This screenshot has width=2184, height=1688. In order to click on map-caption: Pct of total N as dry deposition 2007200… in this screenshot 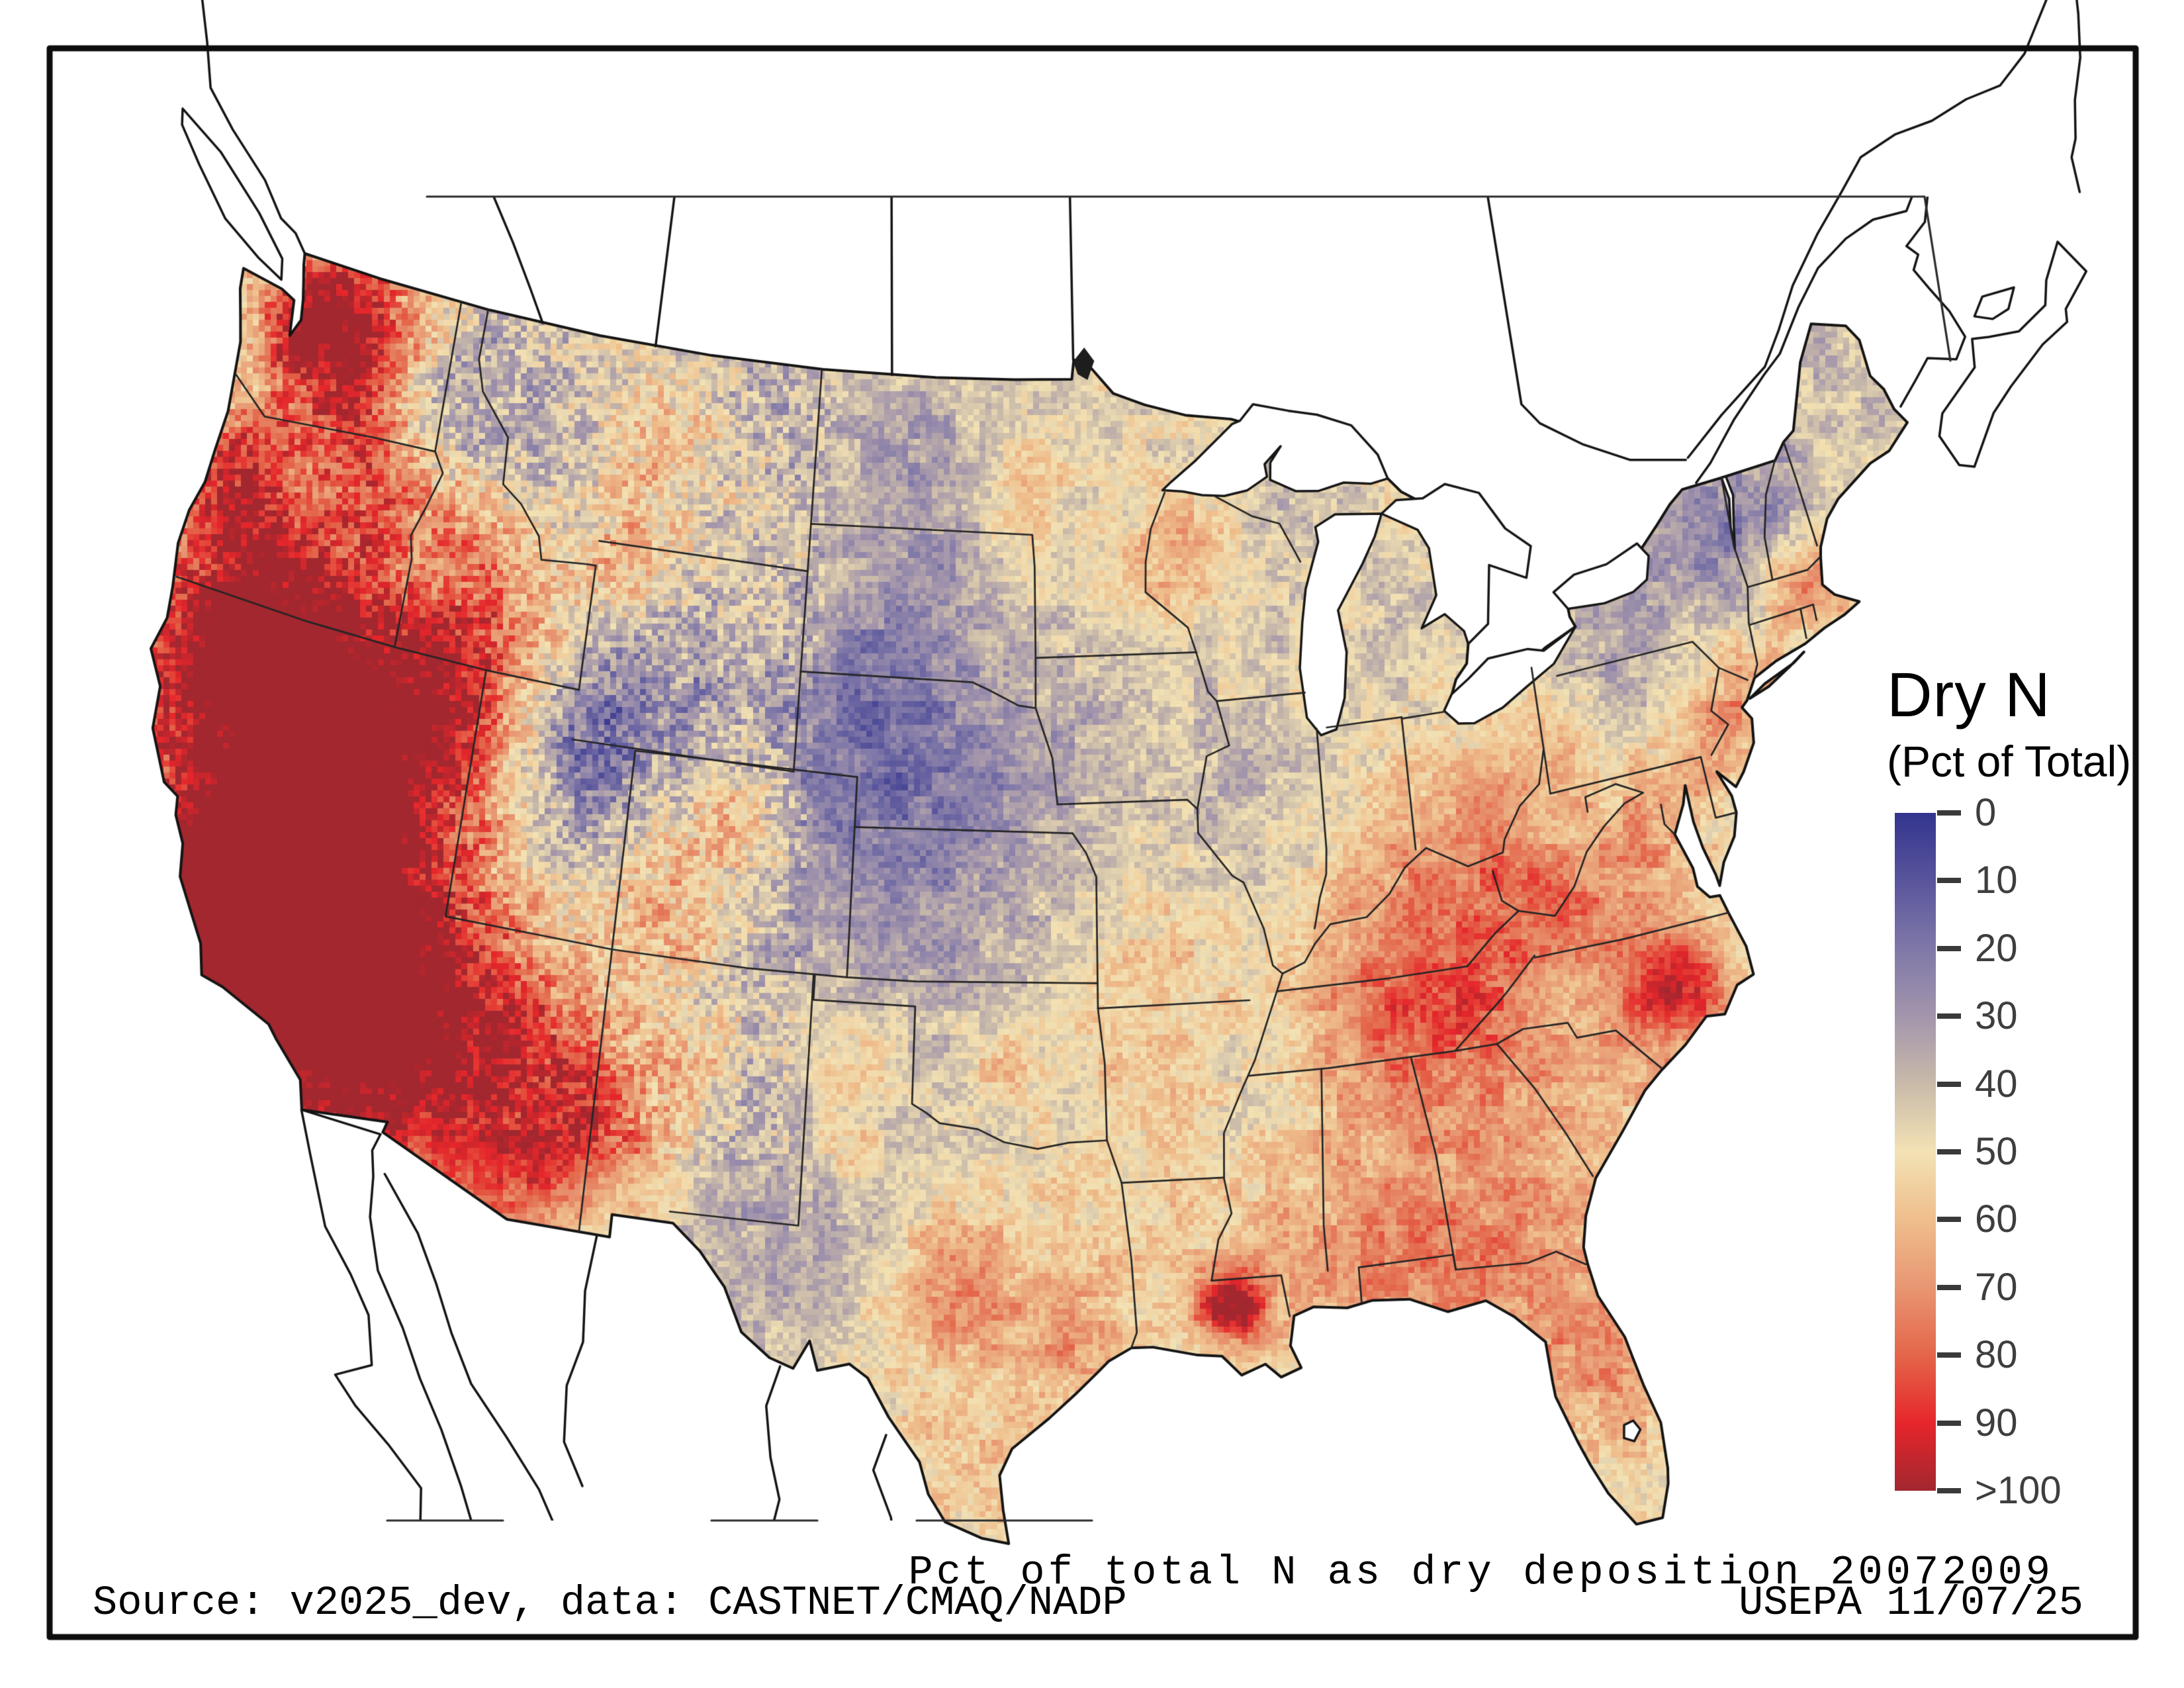, I will do `click(1481, 1572)`.